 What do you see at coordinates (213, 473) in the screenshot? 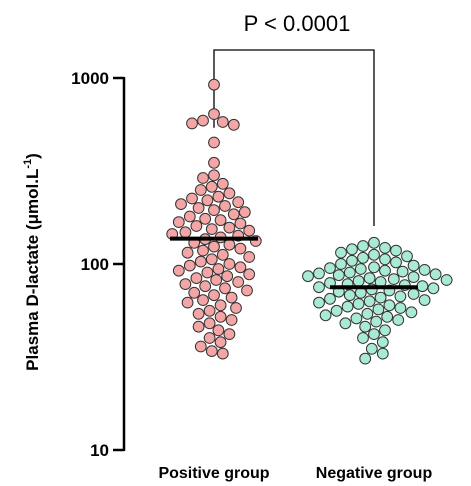
I see `category-label-positive: Positive group` at bounding box center [213, 473].